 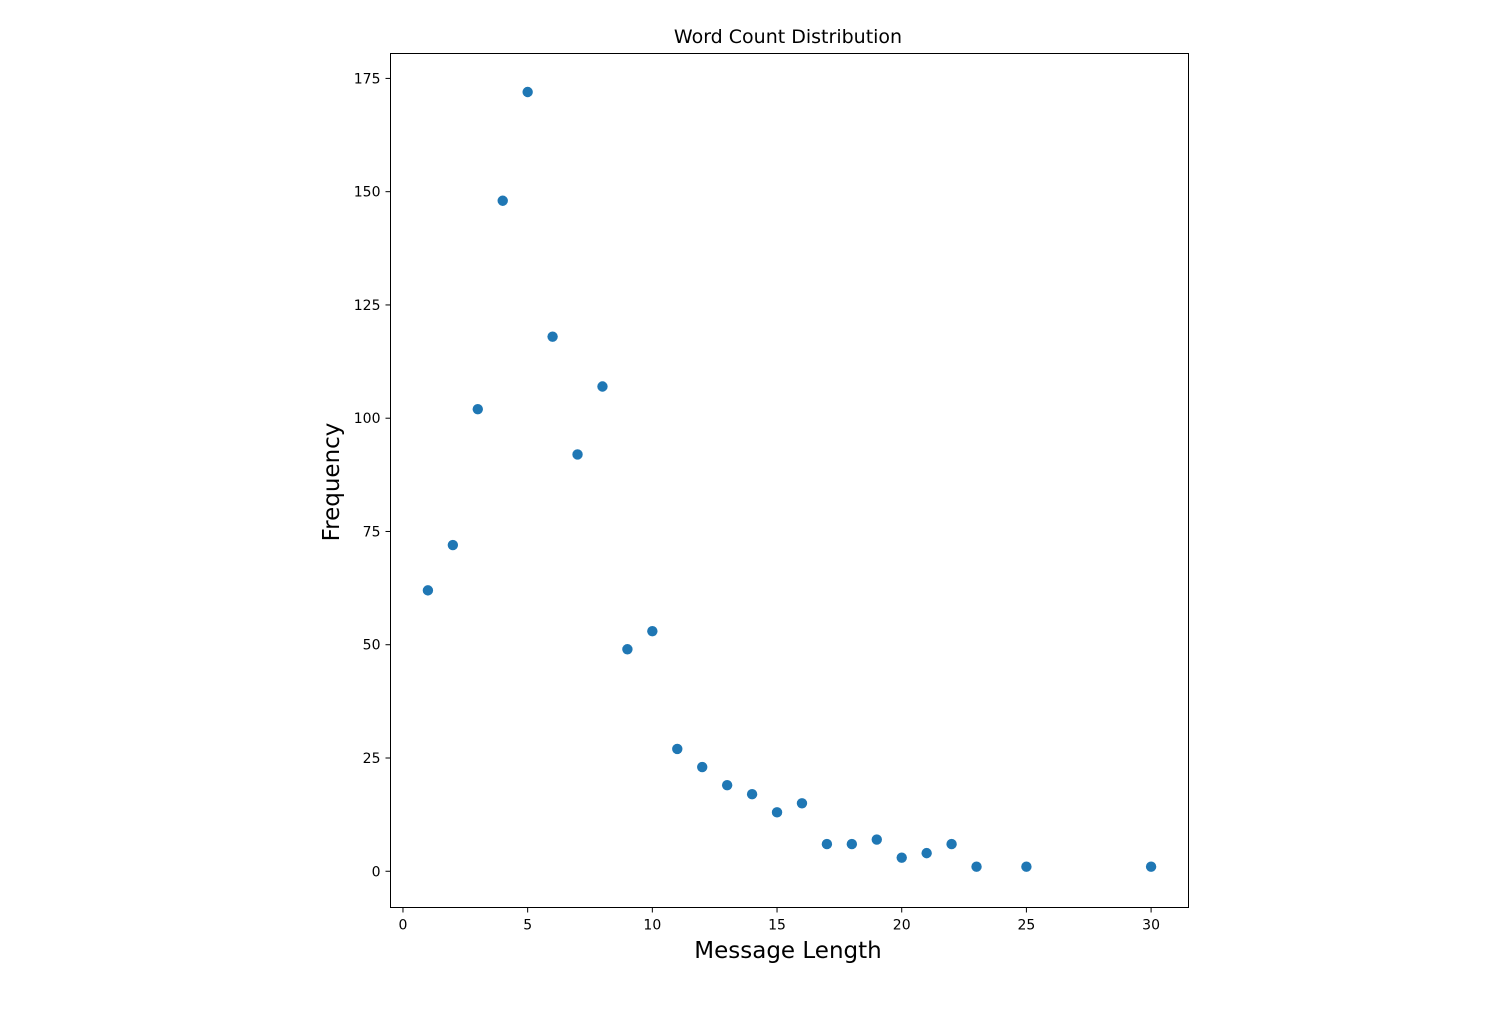 What do you see at coordinates (902, 926) in the screenshot?
I see `x-tick-label: 20` at bounding box center [902, 926].